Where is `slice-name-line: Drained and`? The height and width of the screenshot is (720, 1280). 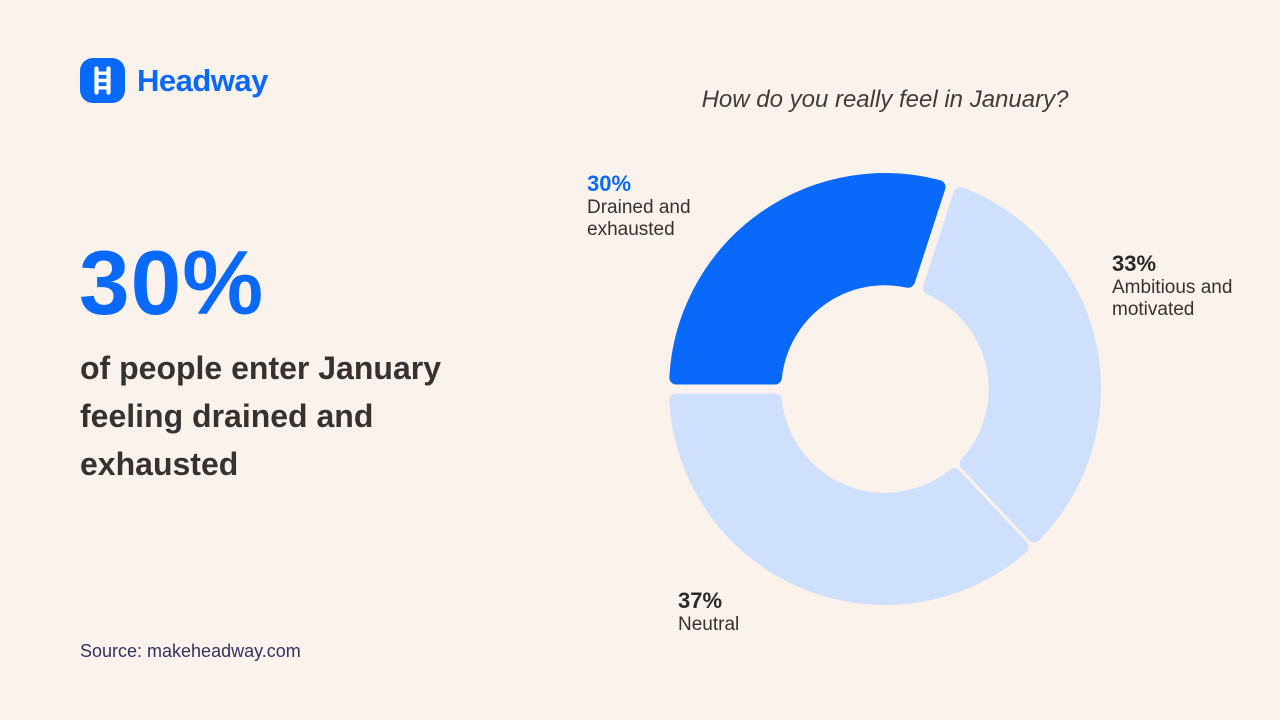 slice-name-line: Drained and is located at coordinates (639, 207).